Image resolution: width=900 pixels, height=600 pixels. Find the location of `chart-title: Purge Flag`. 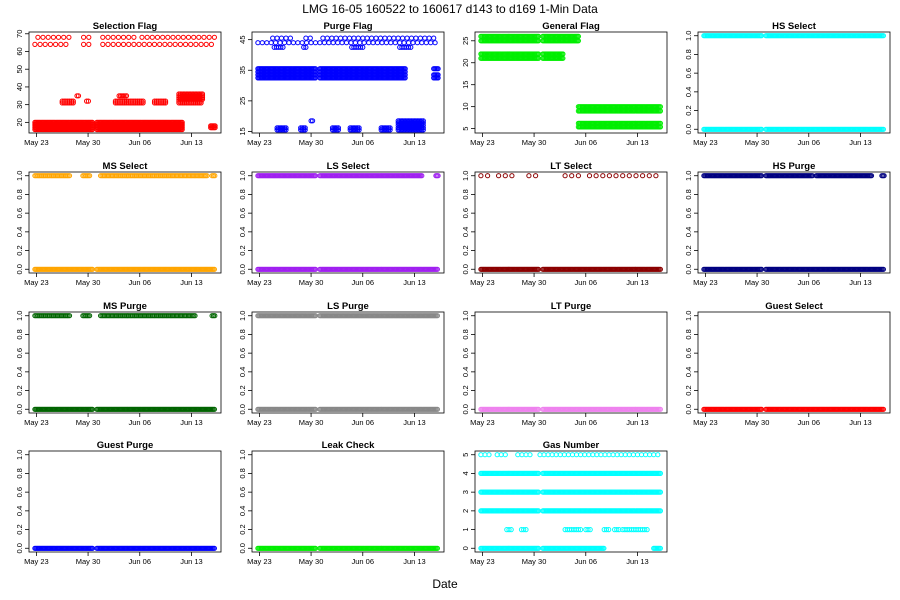

chart-title: Purge Flag is located at coordinates (347, 26).